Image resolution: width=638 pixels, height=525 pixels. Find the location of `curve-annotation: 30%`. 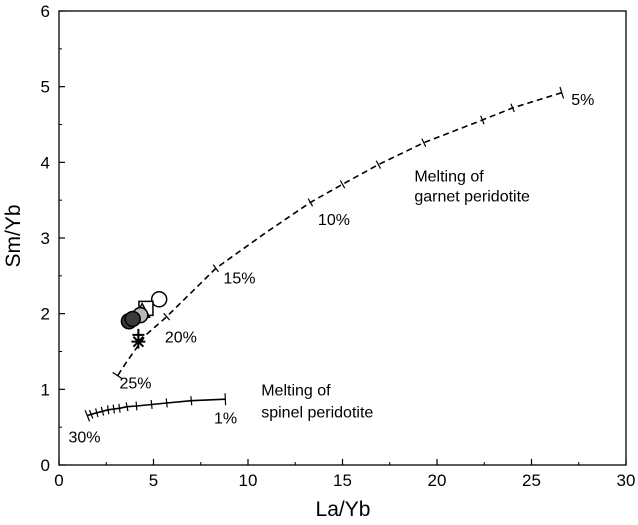

curve-annotation: 30% is located at coordinates (84, 437).